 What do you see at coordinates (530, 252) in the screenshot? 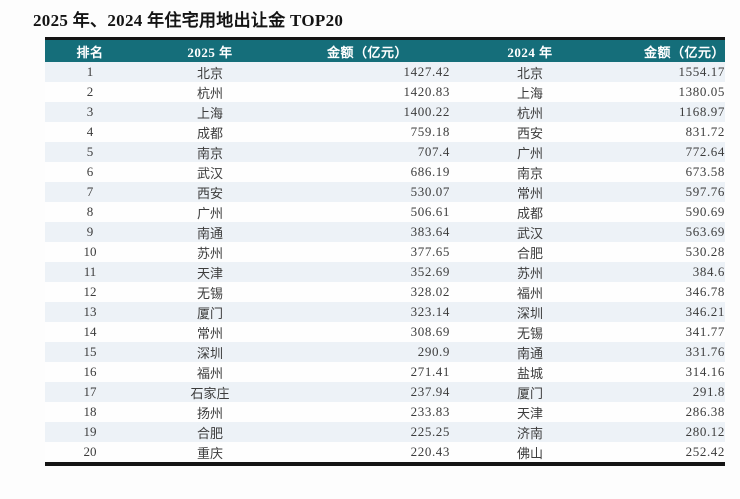
I see `city-2024-cell: 合肥` at bounding box center [530, 252].